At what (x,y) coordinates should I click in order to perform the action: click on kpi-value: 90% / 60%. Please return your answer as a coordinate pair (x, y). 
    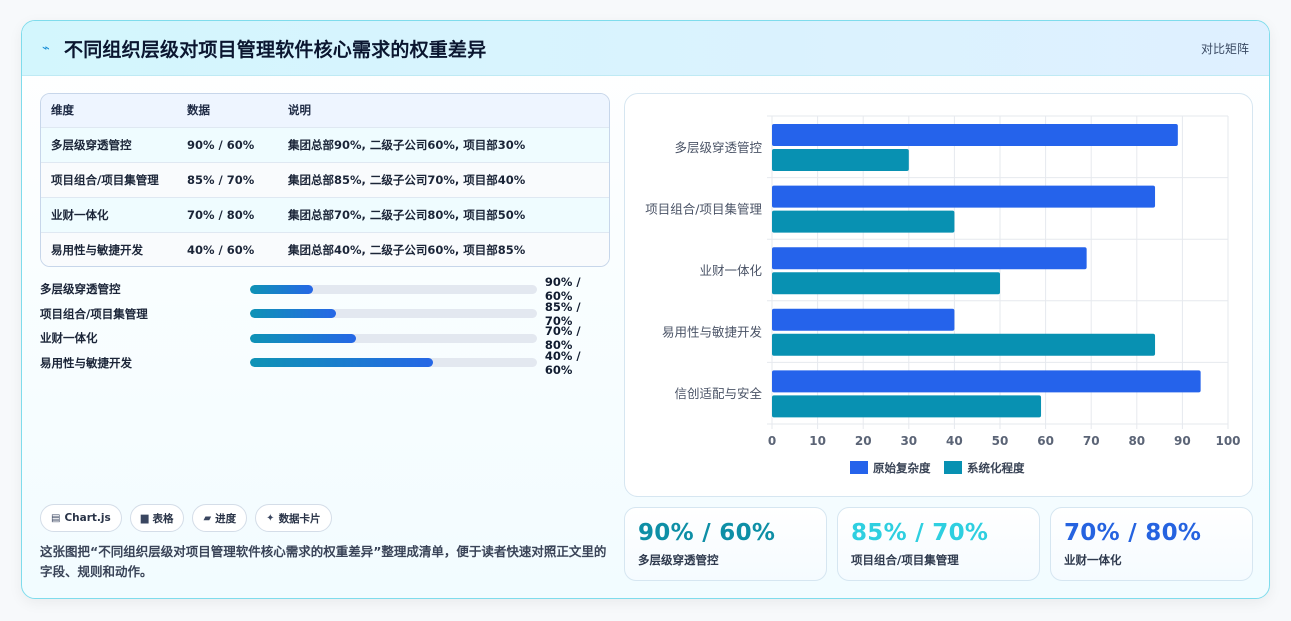
    Looking at the image, I should click on (707, 533).